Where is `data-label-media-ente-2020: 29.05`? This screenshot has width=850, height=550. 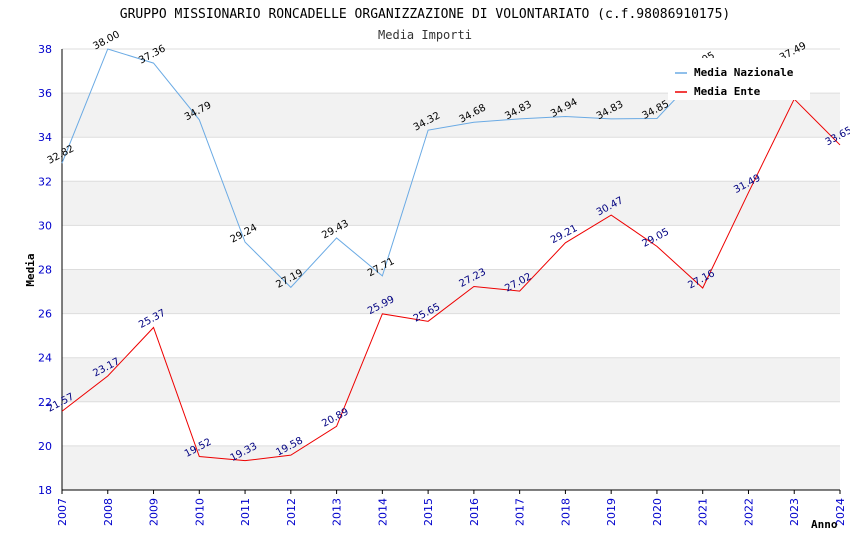
data-label-media-ente-2020: 29.05 is located at coordinates (656, 238).